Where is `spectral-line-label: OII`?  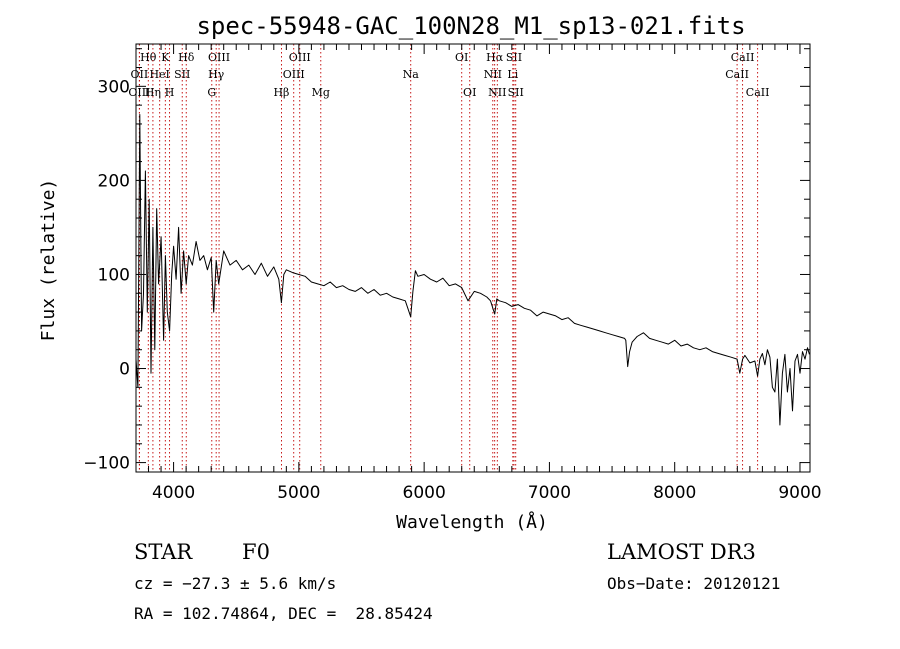 spectral-line-label: OII is located at coordinates (140, 74).